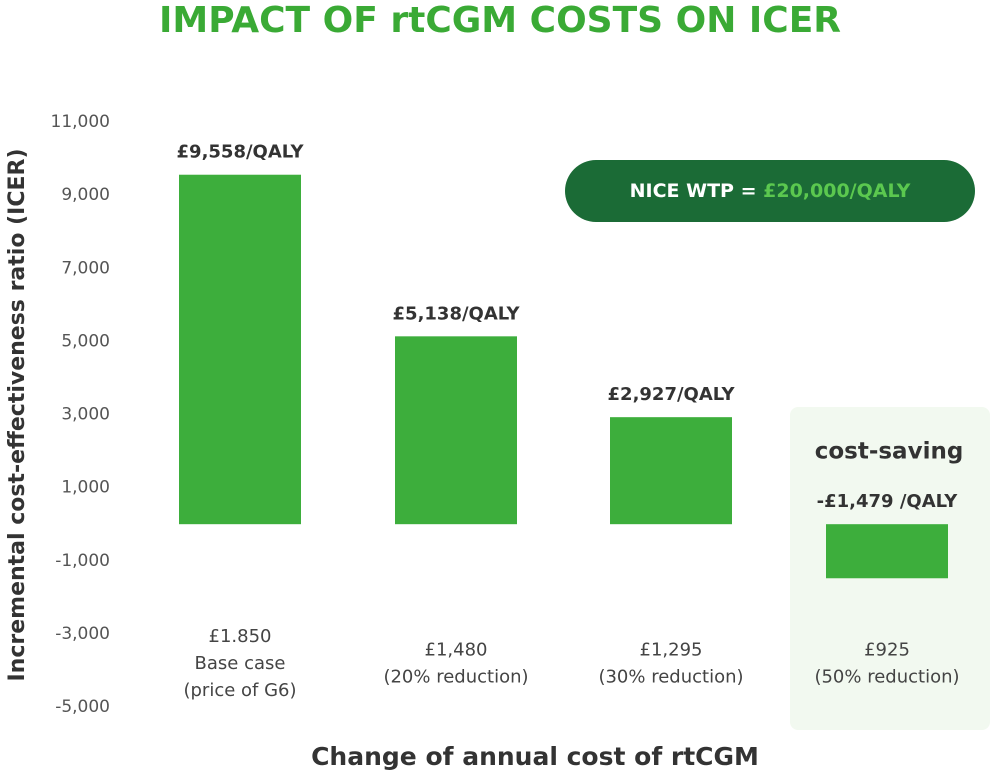  I want to click on y-tick-label: 7,000, so click(85, 268).